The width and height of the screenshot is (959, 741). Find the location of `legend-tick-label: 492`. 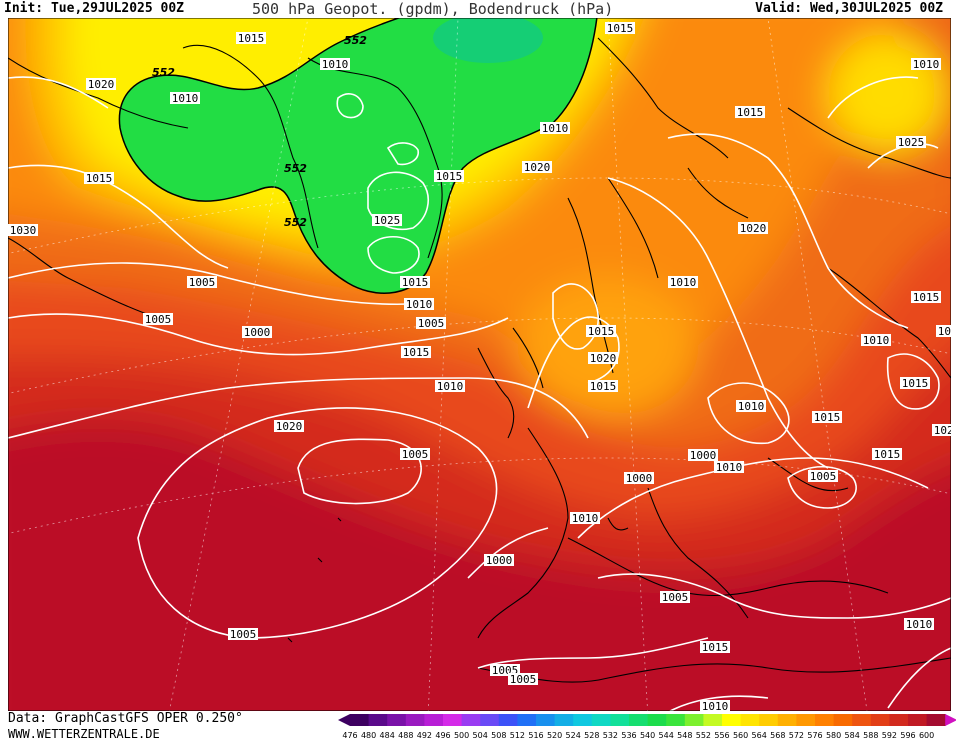

legend-tick-label: 492 is located at coordinates (424, 735).